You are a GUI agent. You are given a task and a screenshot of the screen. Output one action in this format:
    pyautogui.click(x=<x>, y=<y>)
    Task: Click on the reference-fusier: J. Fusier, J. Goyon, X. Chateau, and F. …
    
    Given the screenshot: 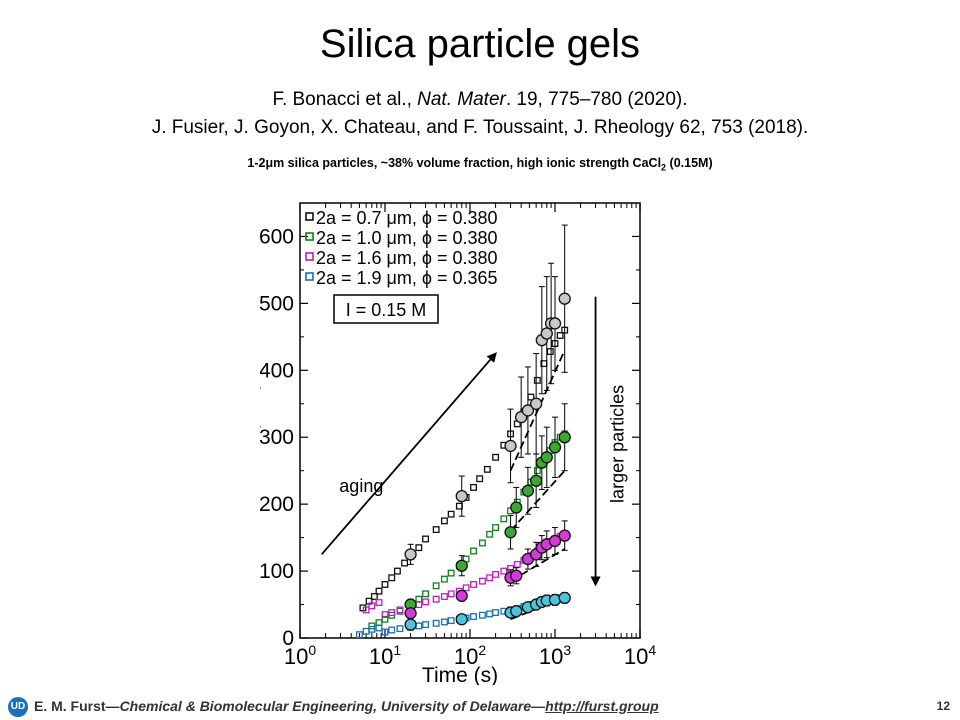 What is the action you would take?
    pyautogui.click(x=480, y=127)
    